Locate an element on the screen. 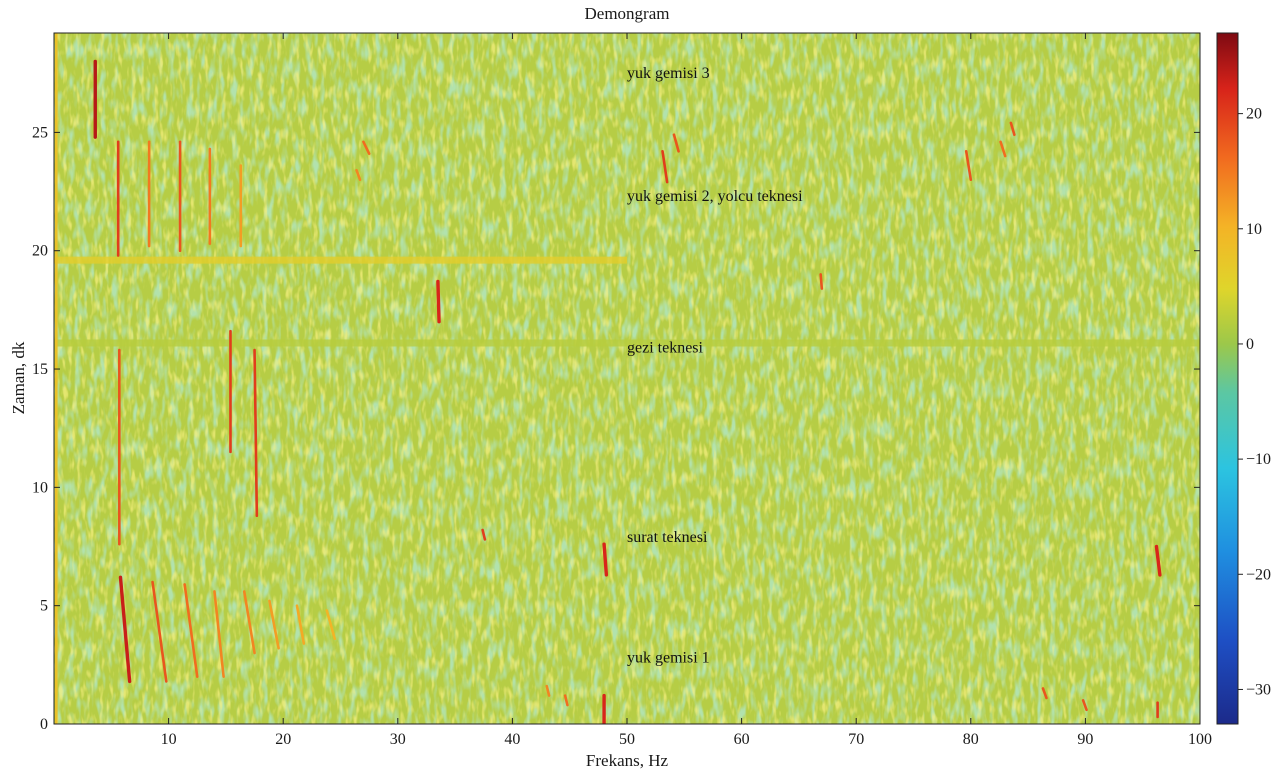 The height and width of the screenshot is (774, 1283). x-tick-label: 40 is located at coordinates (512, 739).